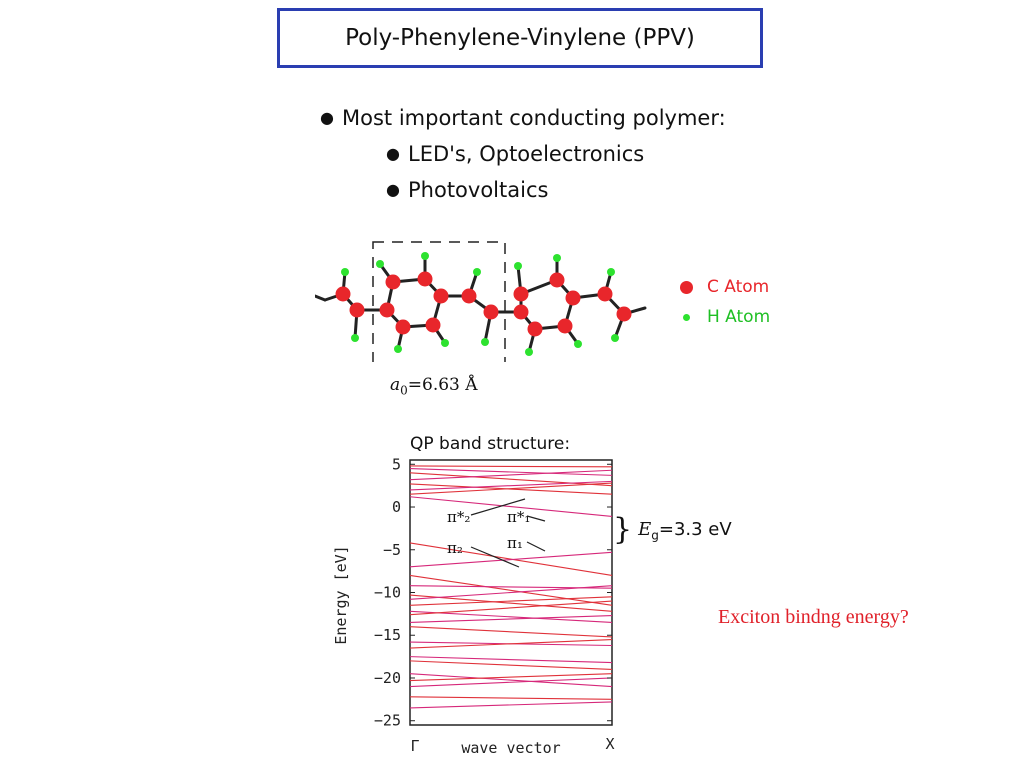  Describe the element at coordinates (414, 746) in the screenshot. I see `x-tick-gamma: Γ` at that location.